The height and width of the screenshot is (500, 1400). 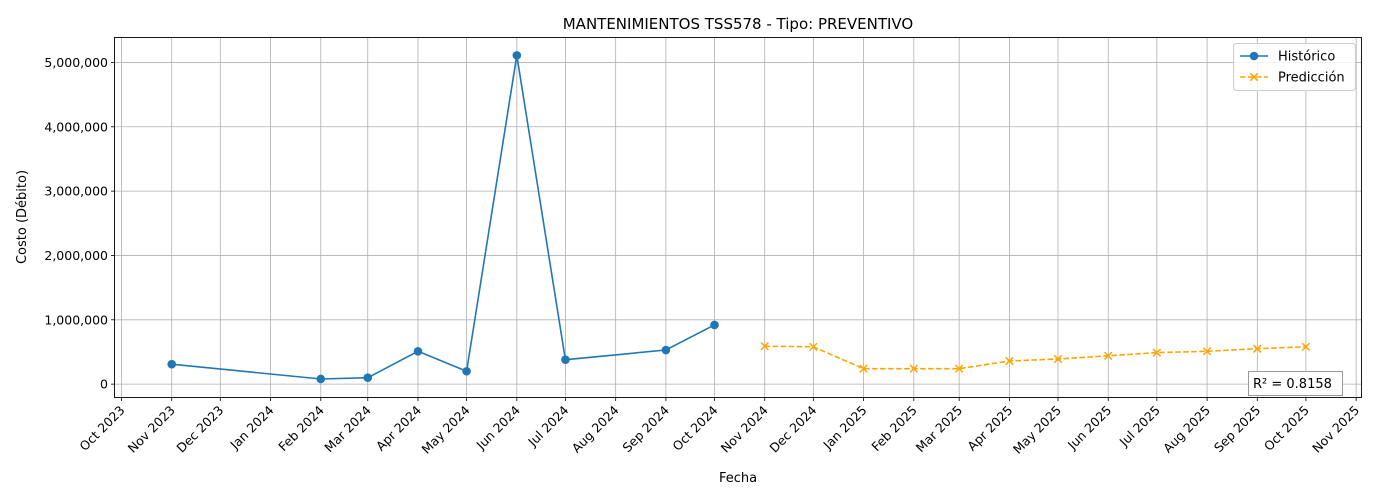 I want to click on x-tick-label: Jun 2025, so click(x=1089, y=428).